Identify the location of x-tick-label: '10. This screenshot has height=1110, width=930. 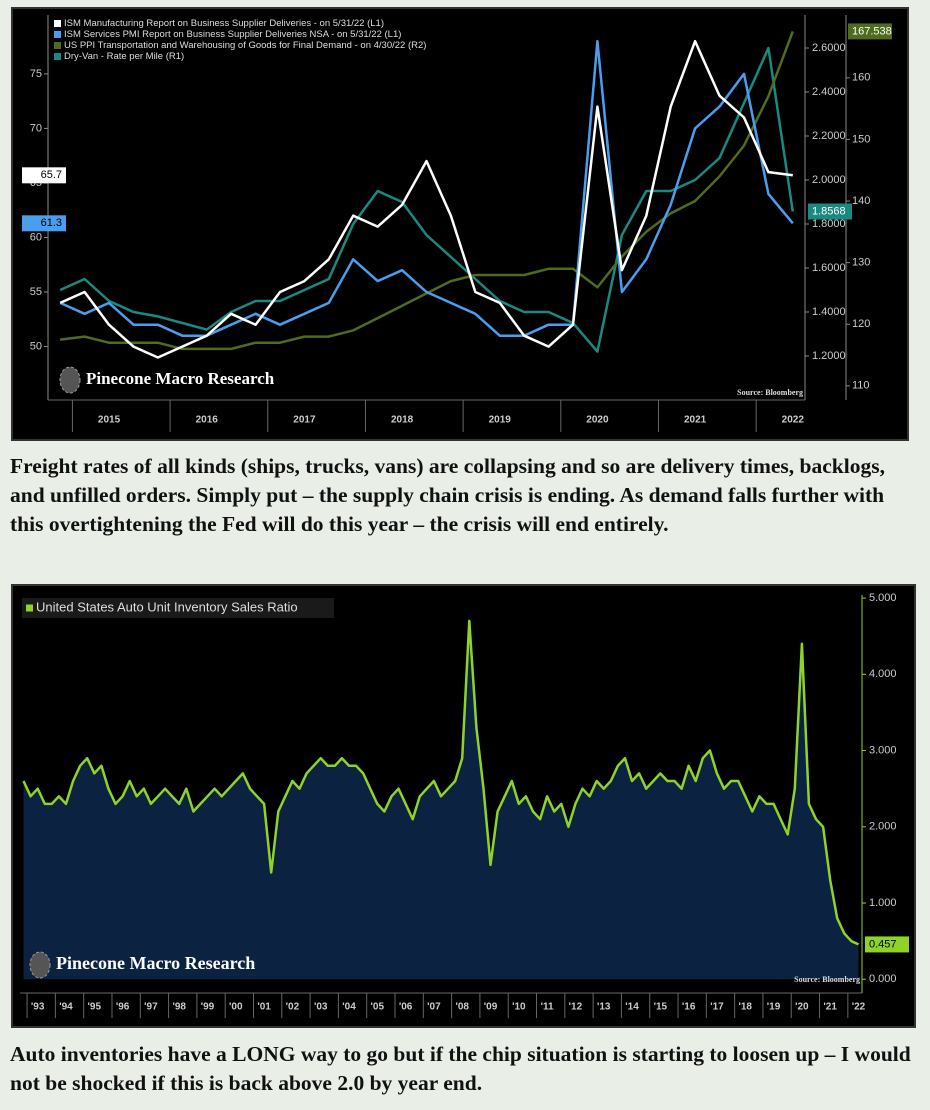
(519, 1007).